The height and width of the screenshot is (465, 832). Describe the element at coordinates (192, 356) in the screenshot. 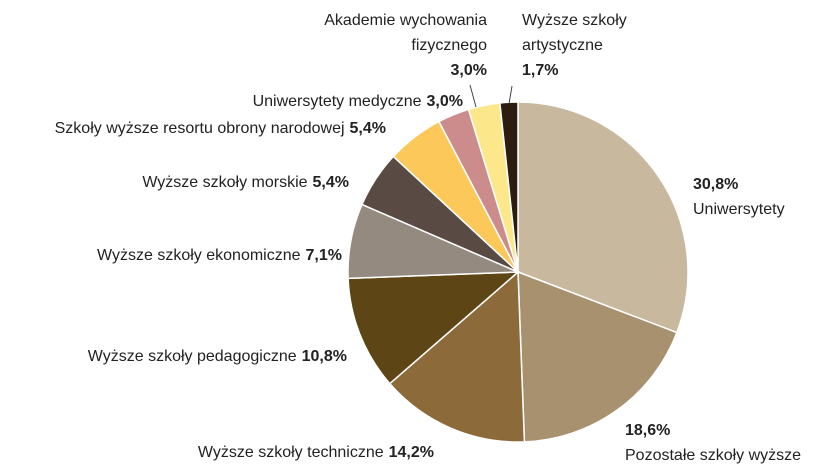

I see `category-label: Wyższe szkoły pedagogiczne` at that location.